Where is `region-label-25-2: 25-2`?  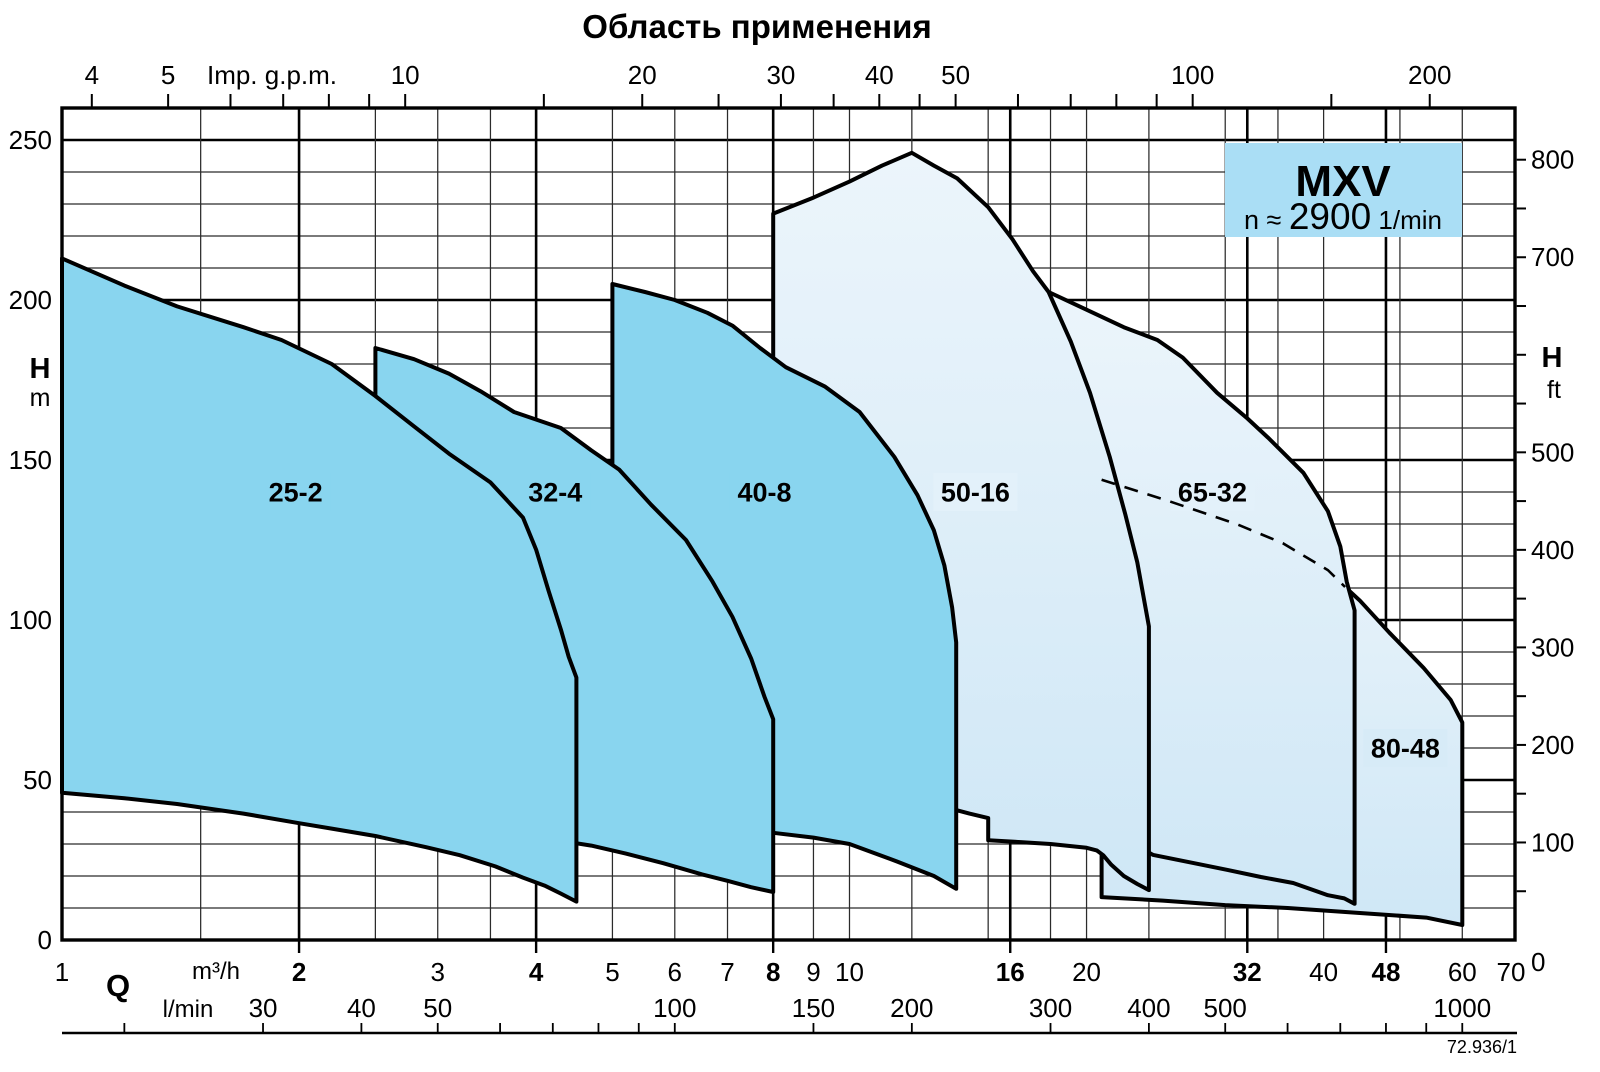
region-label-25-2: 25-2 is located at coordinates (296, 493).